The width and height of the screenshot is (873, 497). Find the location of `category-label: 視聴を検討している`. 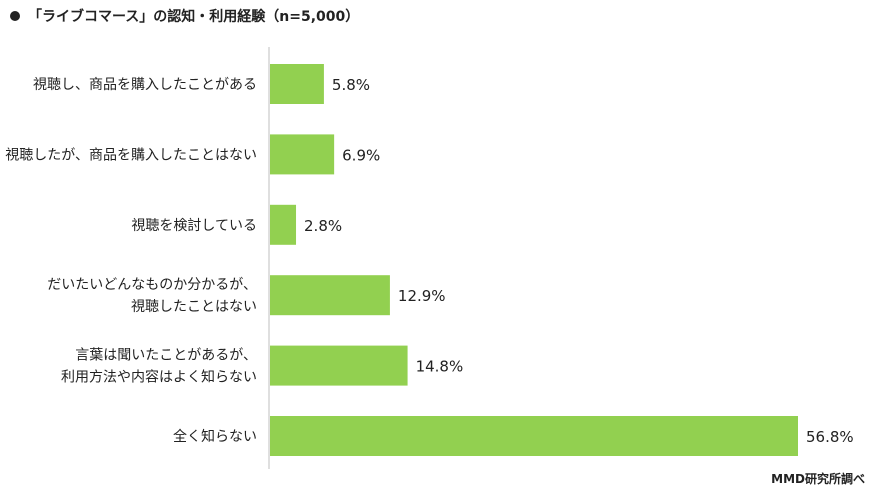

category-label: 視聴を検討している is located at coordinates (194, 226).